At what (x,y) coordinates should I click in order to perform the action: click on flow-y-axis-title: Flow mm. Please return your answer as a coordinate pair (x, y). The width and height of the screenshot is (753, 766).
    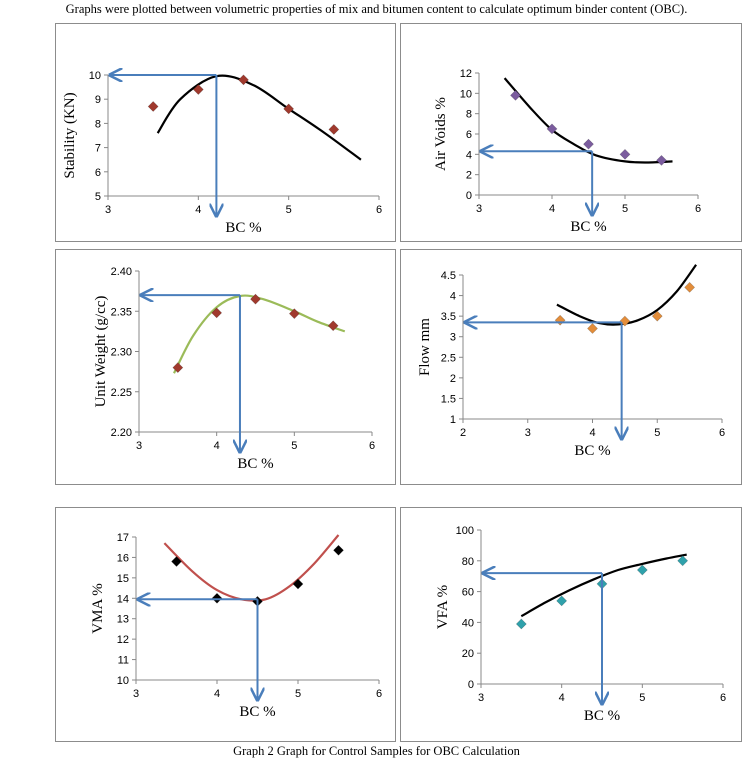
    Looking at the image, I should click on (425, 347).